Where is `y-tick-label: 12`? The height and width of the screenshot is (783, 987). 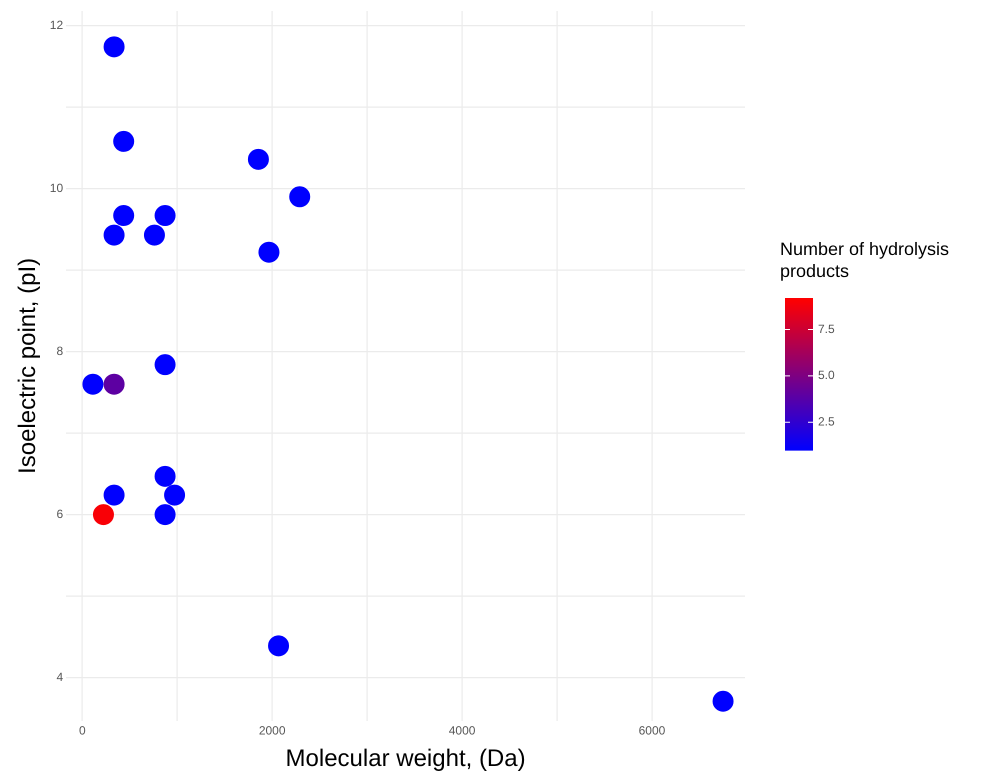
y-tick-label: 12 is located at coordinates (57, 25).